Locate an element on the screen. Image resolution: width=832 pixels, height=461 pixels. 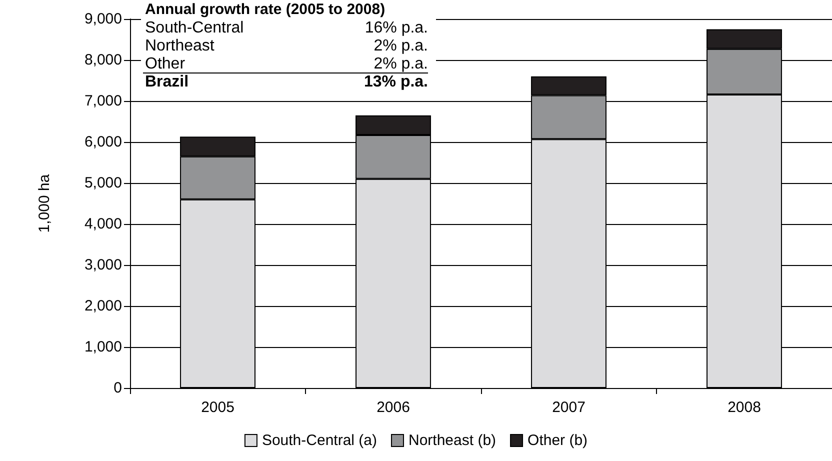
y-tick-label: 8,000 is located at coordinates (103, 60).